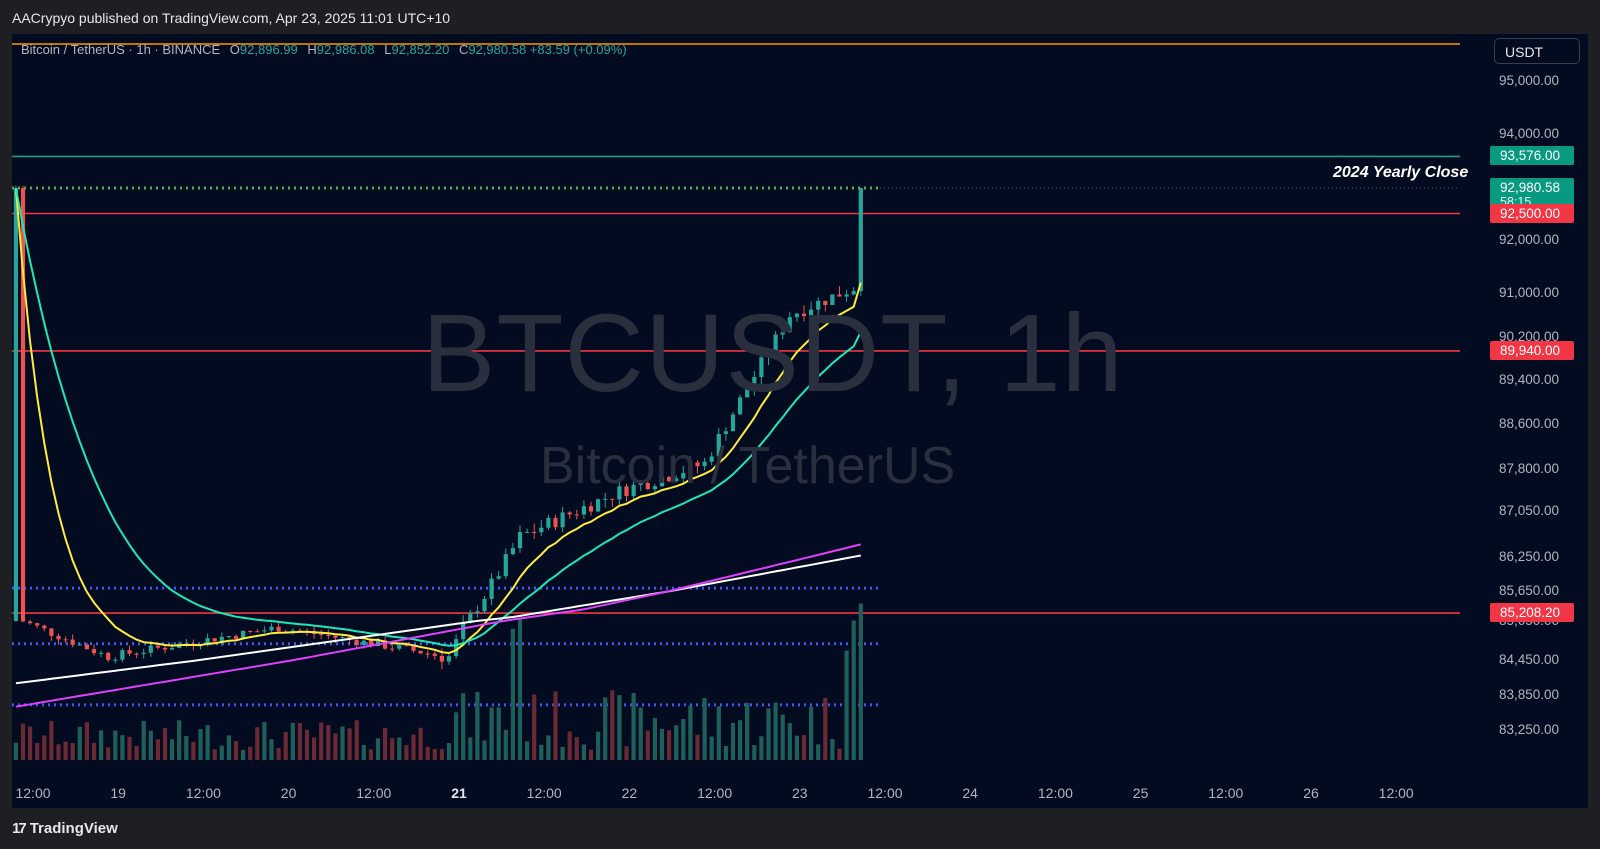 The image size is (1600, 849). I want to click on time-tick: 19, so click(118, 793).